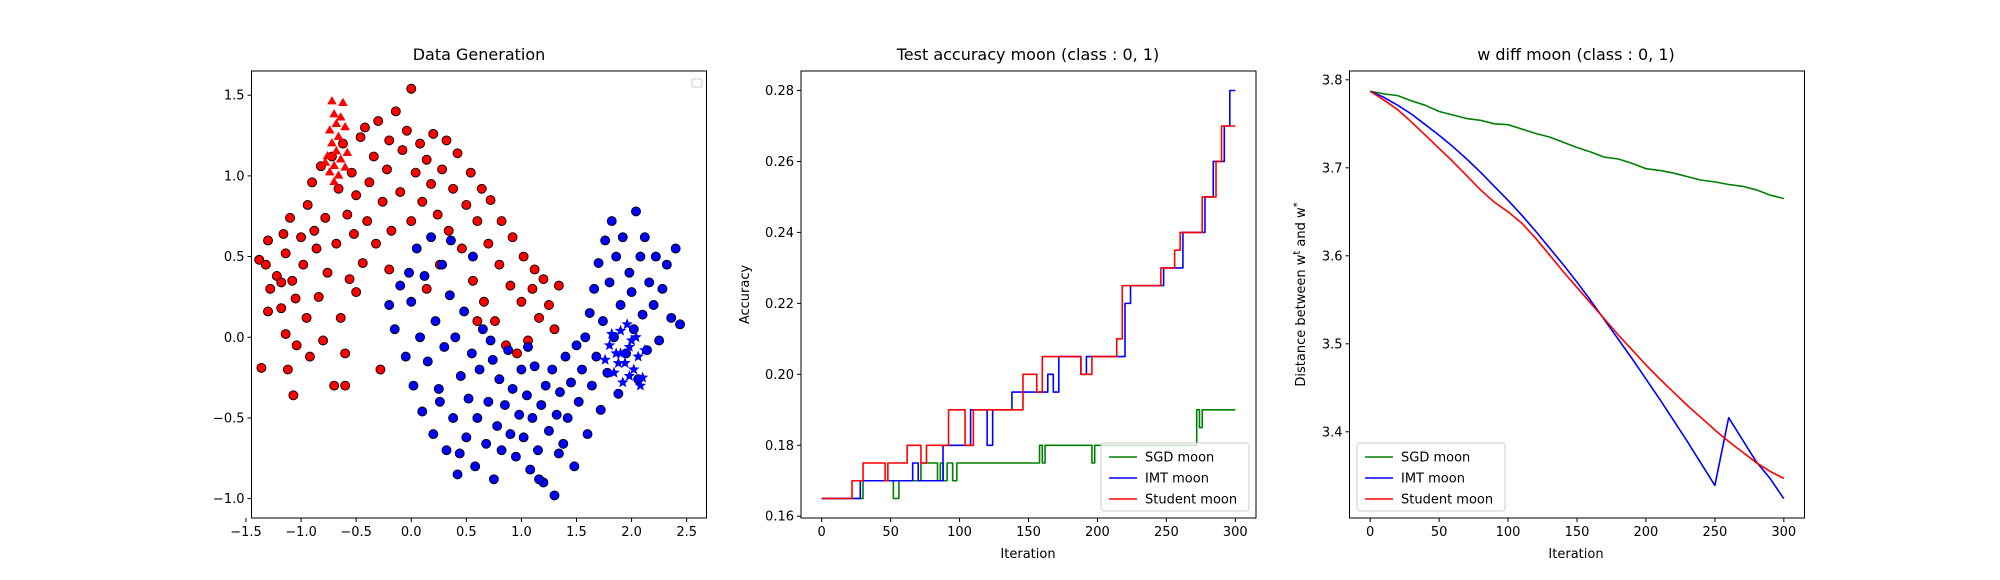 This screenshot has width=2000, height=580. I want to click on y-axis-ticks: 3.4 3.5 3.6 3.7 3.8, so click(1336, 256).